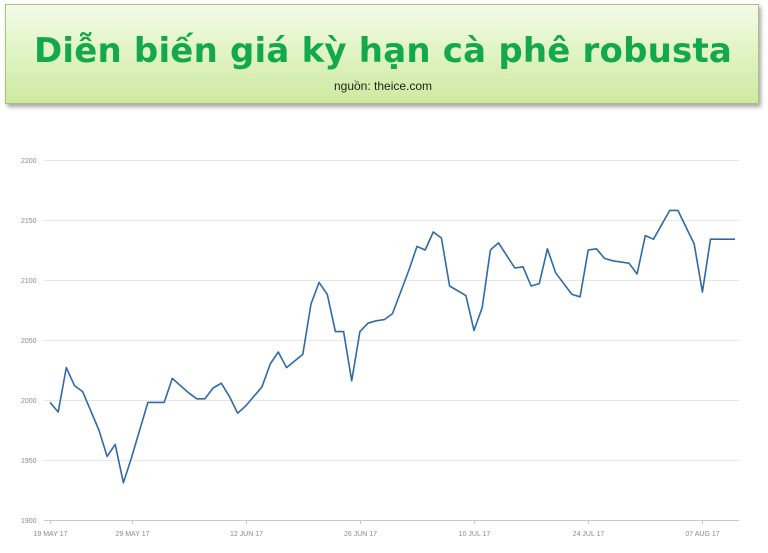 The height and width of the screenshot is (553, 768). I want to click on chart-source: nguồn: theice.com, so click(383, 86).